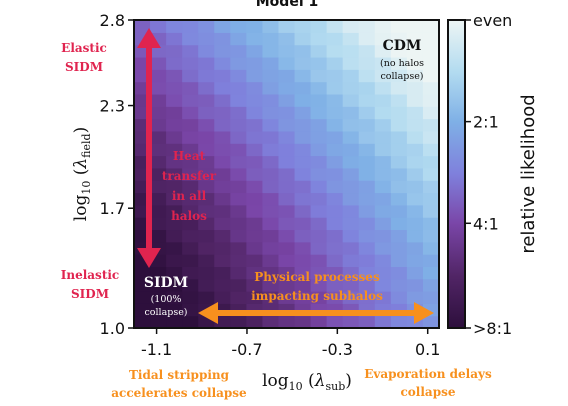 This screenshot has height=406, width=568. Describe the element at coordinates (81, 164) in the screenshot. I see `y-axis-label-var: λ` at that location.